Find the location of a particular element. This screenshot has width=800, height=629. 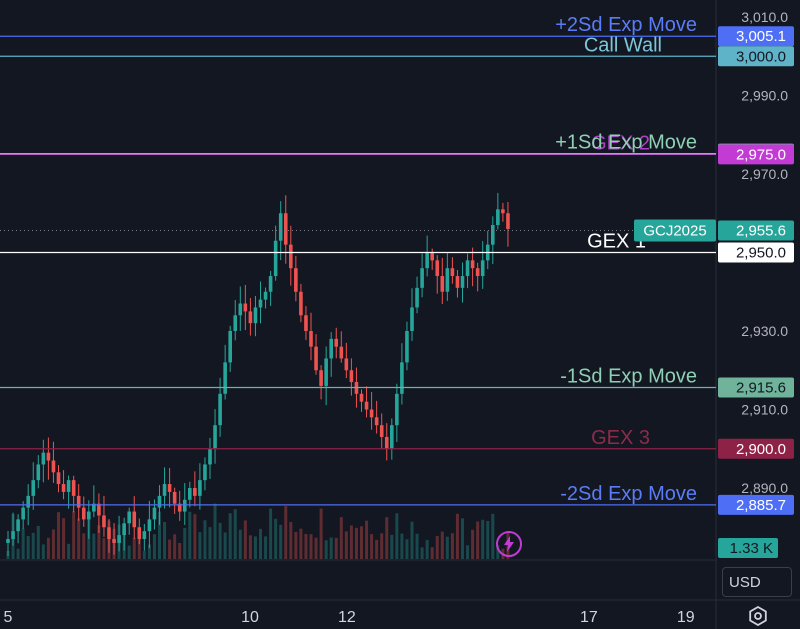

y-tick-label: 2,890.0 is located at coordinates (764, 488).